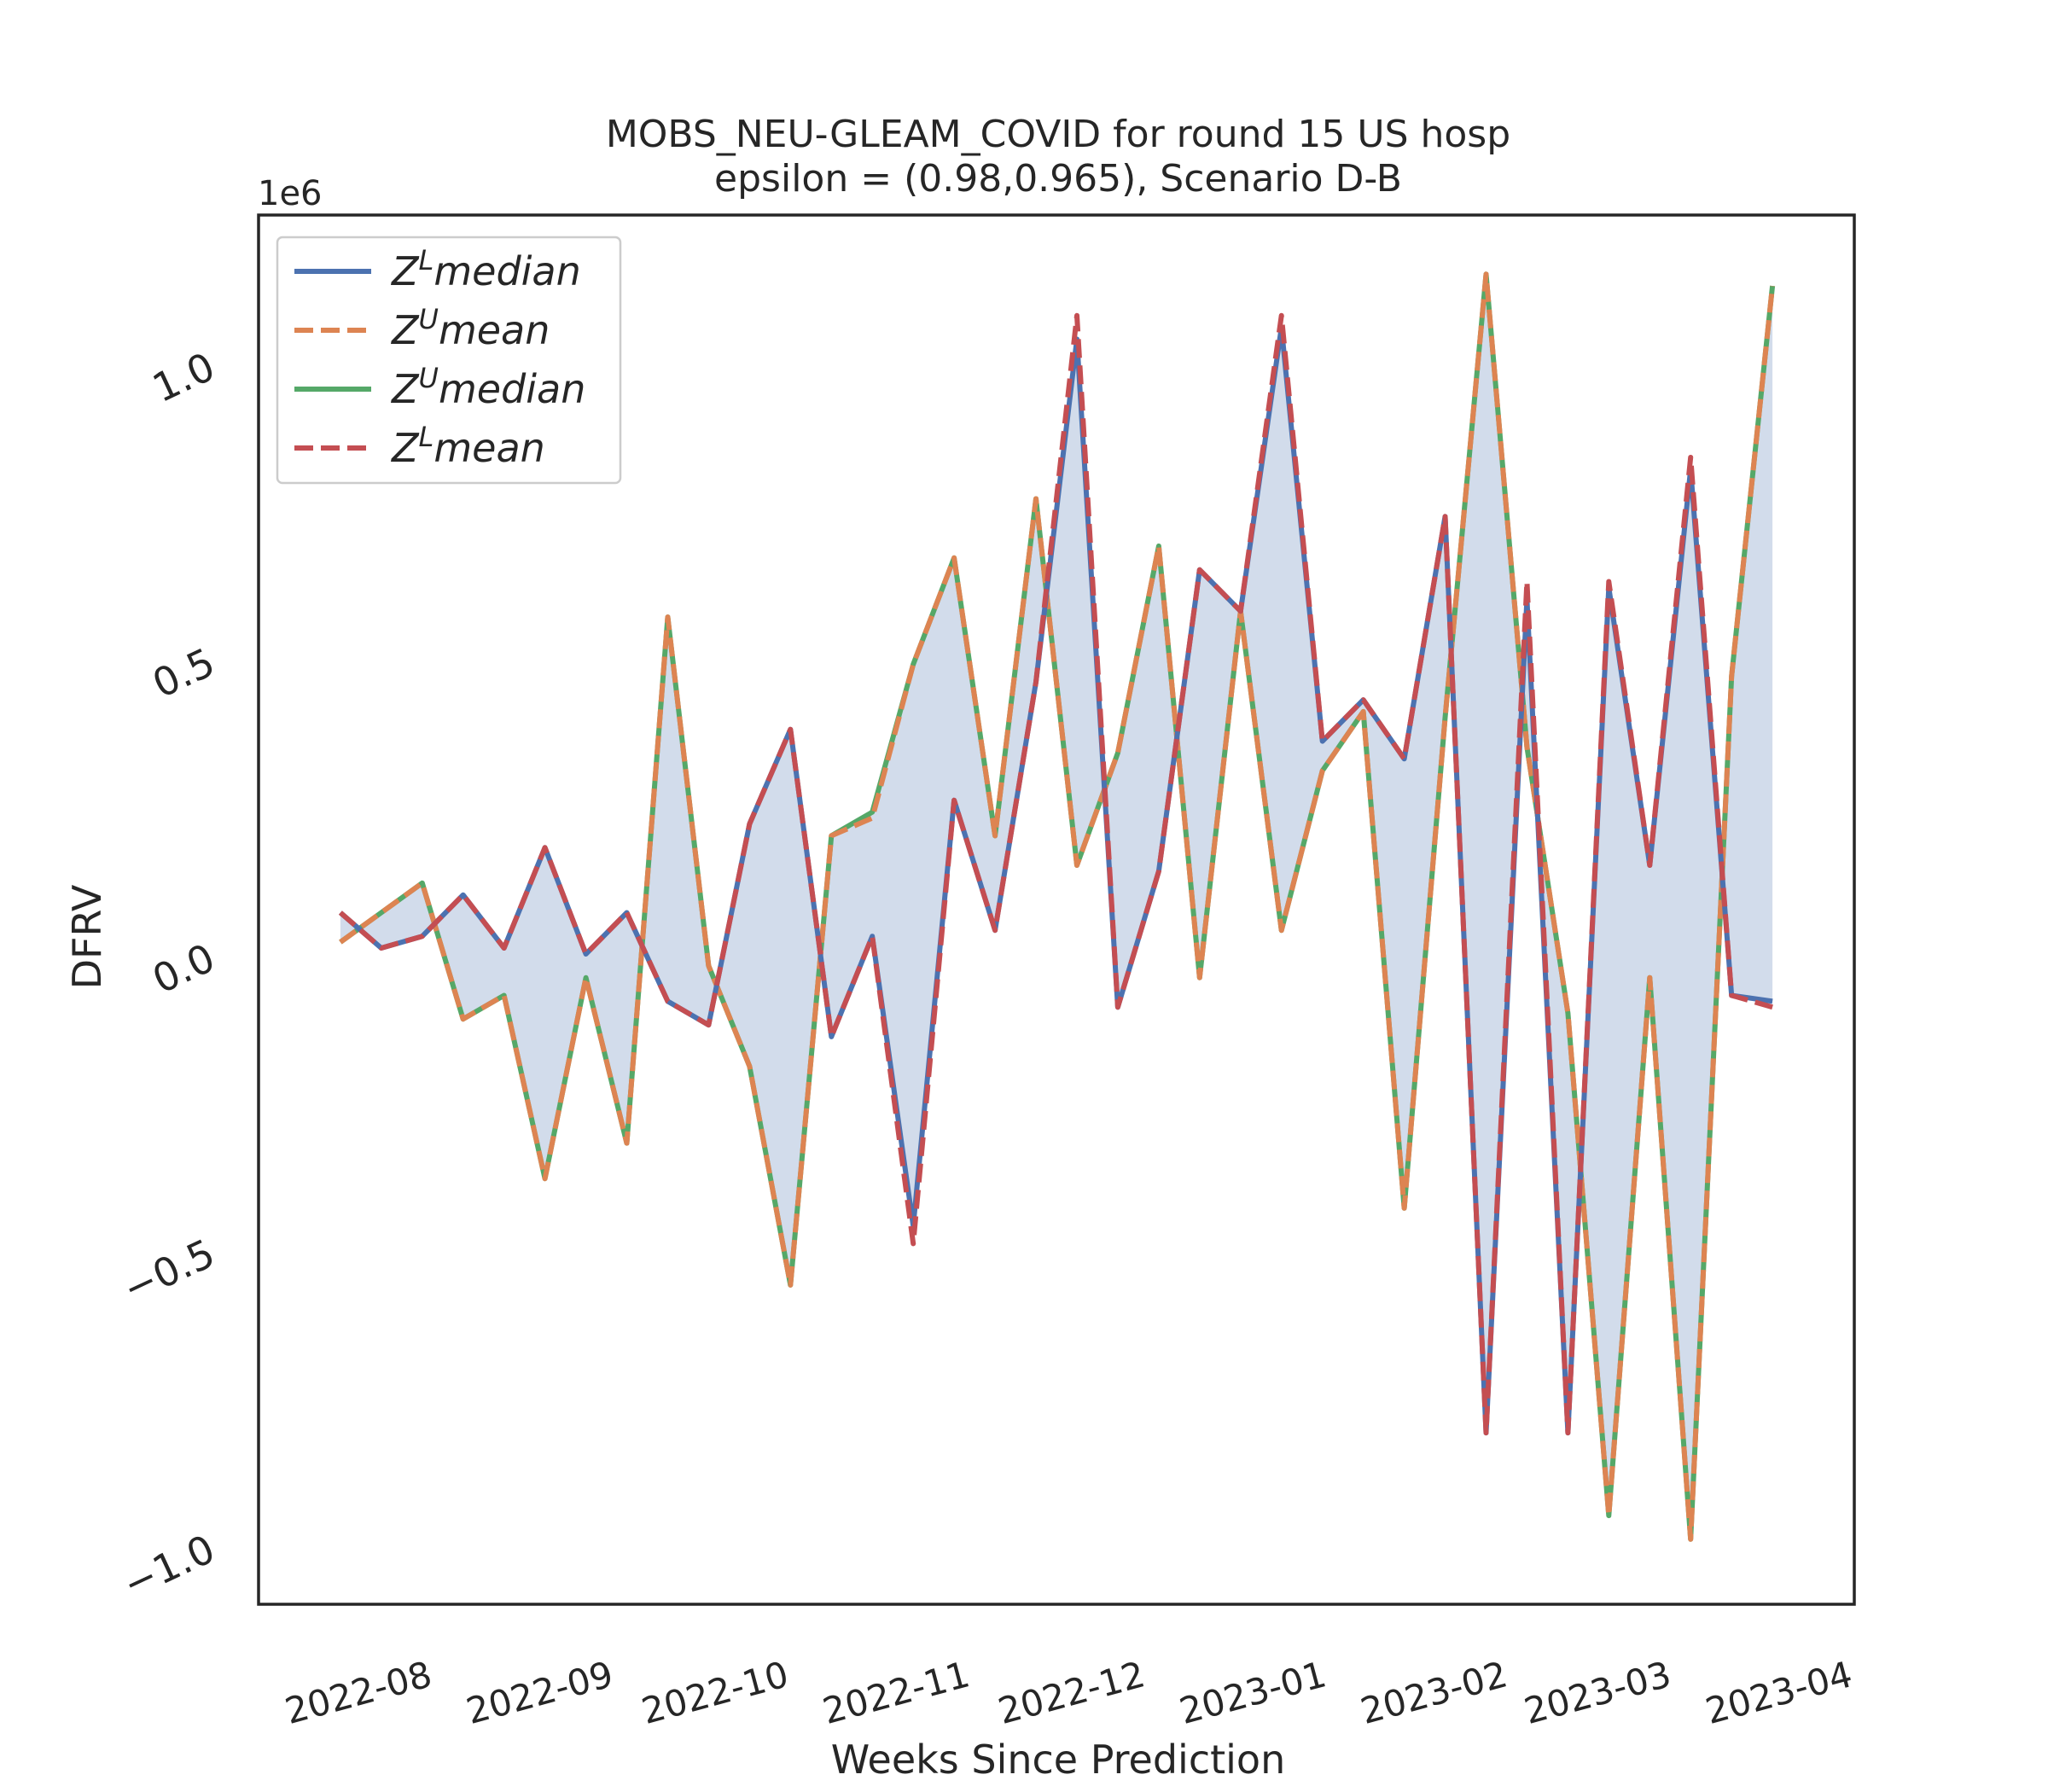 This screenshot has width=2048, height=1792. I want to click on y-tick-label: −1.0, so click(169, 1567).